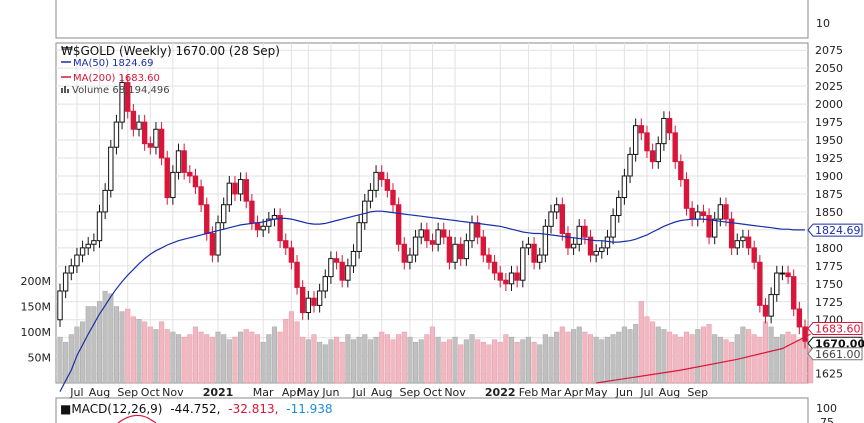 The width and height of the screenshot is (864, 423). Describe the element at coordinates (137, 418) in the screenshot. I see `macd-line-fragment` at that location.